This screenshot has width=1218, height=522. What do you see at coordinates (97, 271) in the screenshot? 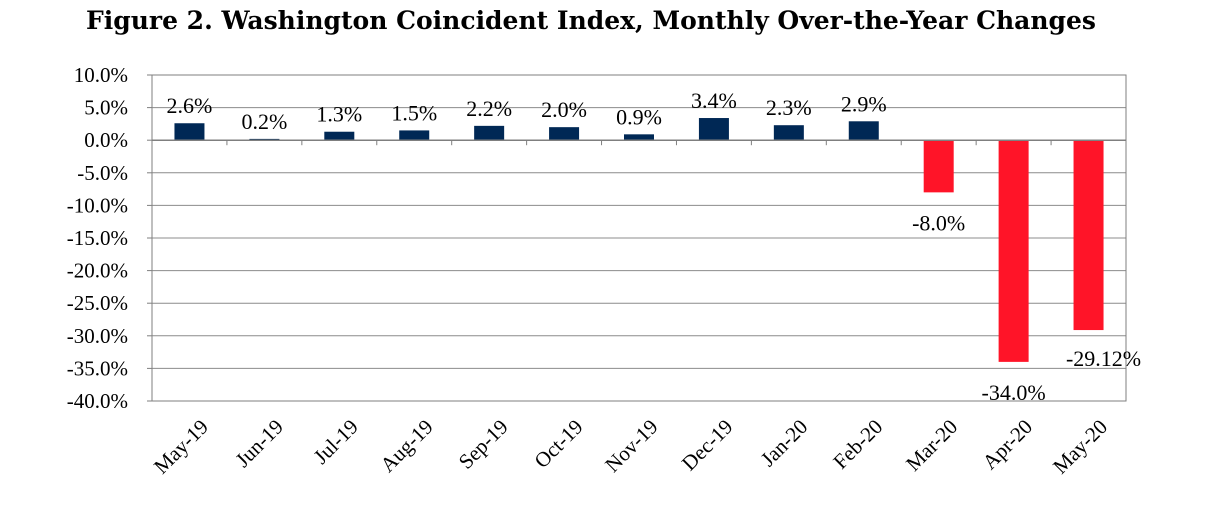
I see `y-tick-label: -20.0%` at bounding box center [97, 271].